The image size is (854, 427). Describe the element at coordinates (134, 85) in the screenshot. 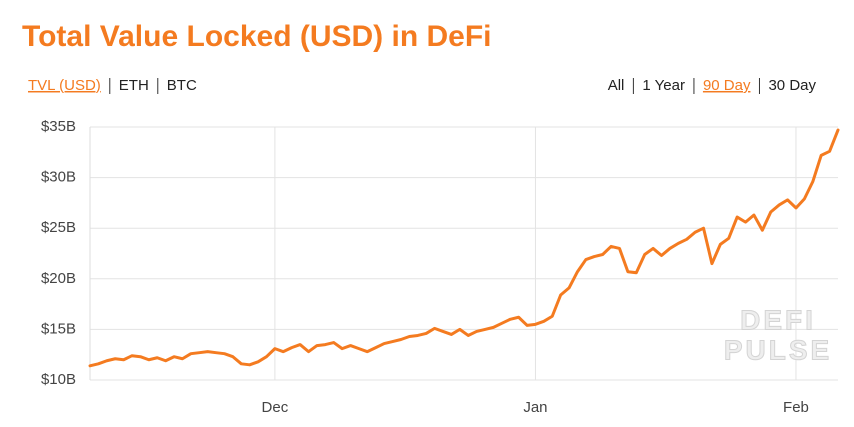

I see `view-option: ETH` at that location.